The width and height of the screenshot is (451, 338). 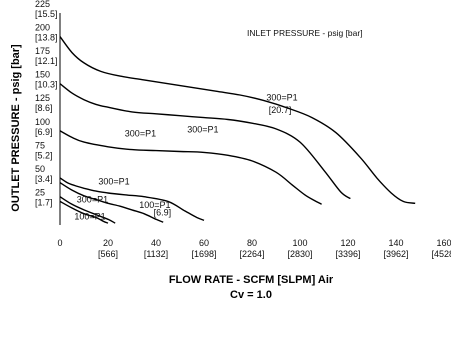 What do you see at coordinates (251, 280) in the screenshot?
I see `x-axis-title: FLOW RATE - SCFM [SLPM] Air` at bounding box center [251, 280].